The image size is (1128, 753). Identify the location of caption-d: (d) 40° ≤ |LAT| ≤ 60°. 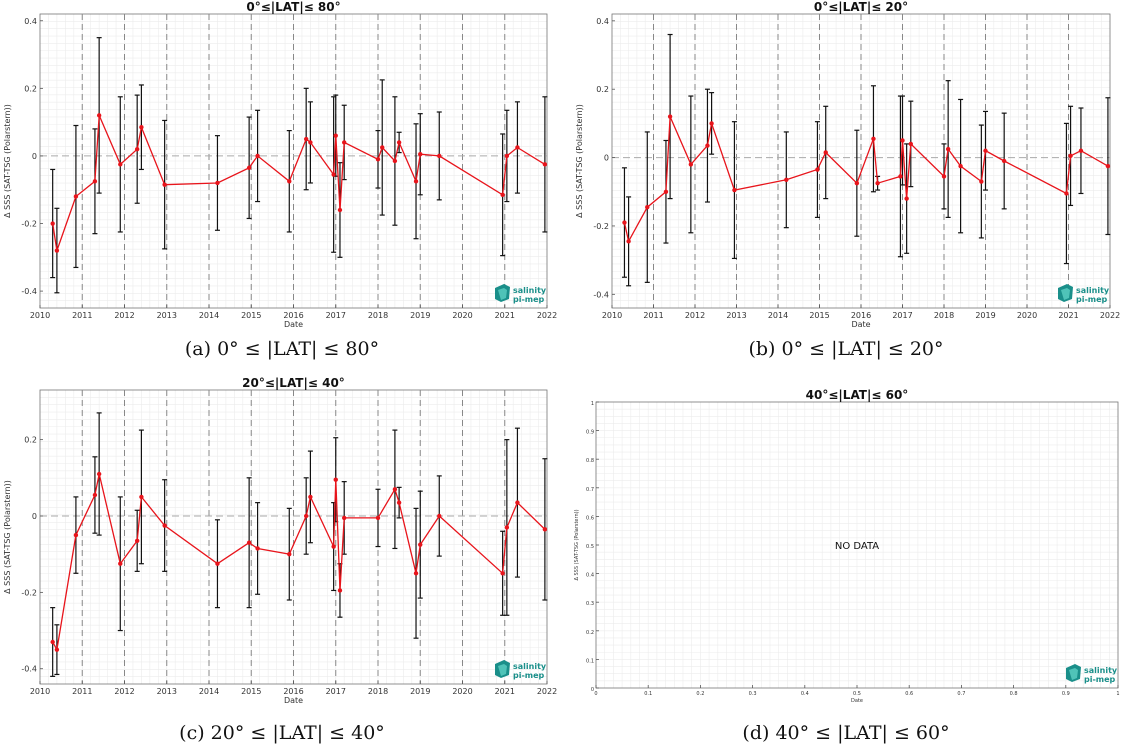
(846, 733).